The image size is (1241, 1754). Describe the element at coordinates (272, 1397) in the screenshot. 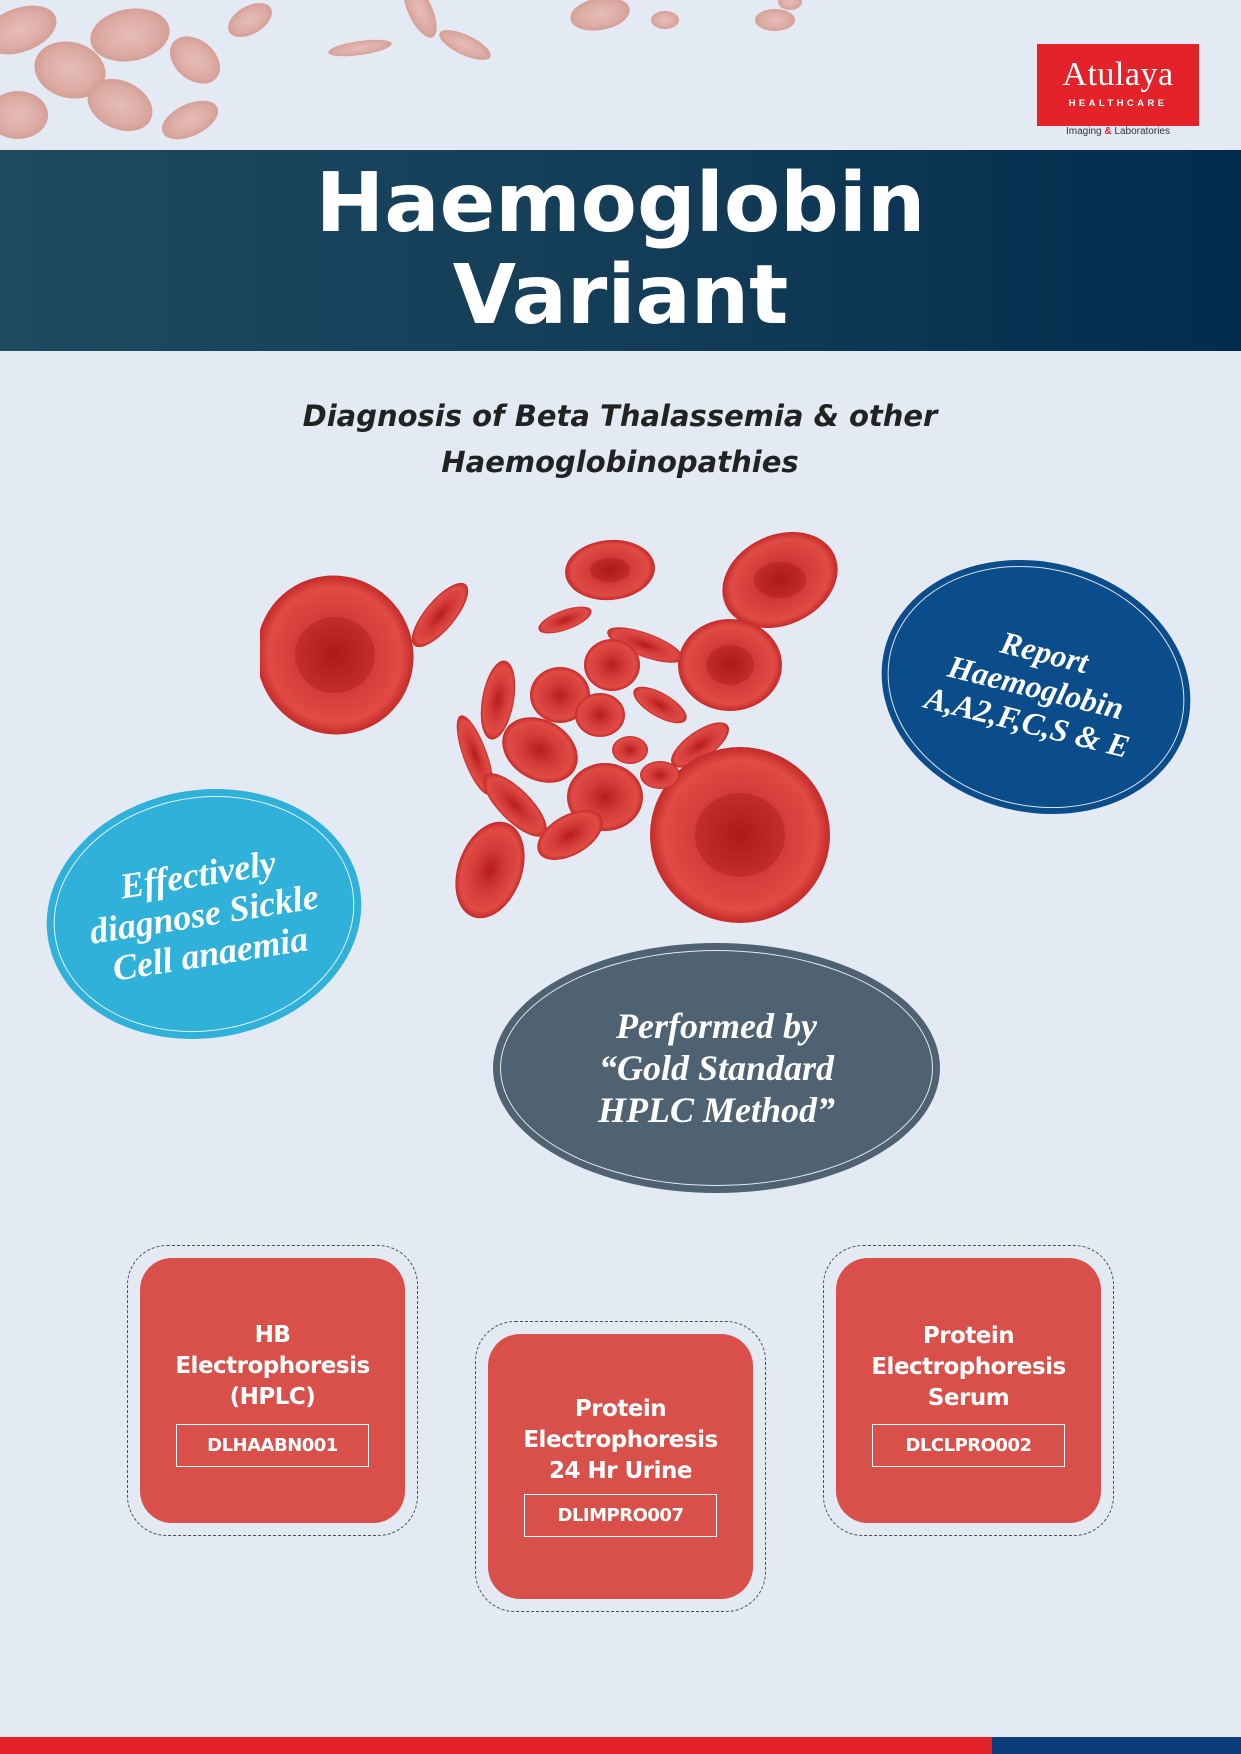

I see `test-card-title-line3: (HPLC)` at that location.